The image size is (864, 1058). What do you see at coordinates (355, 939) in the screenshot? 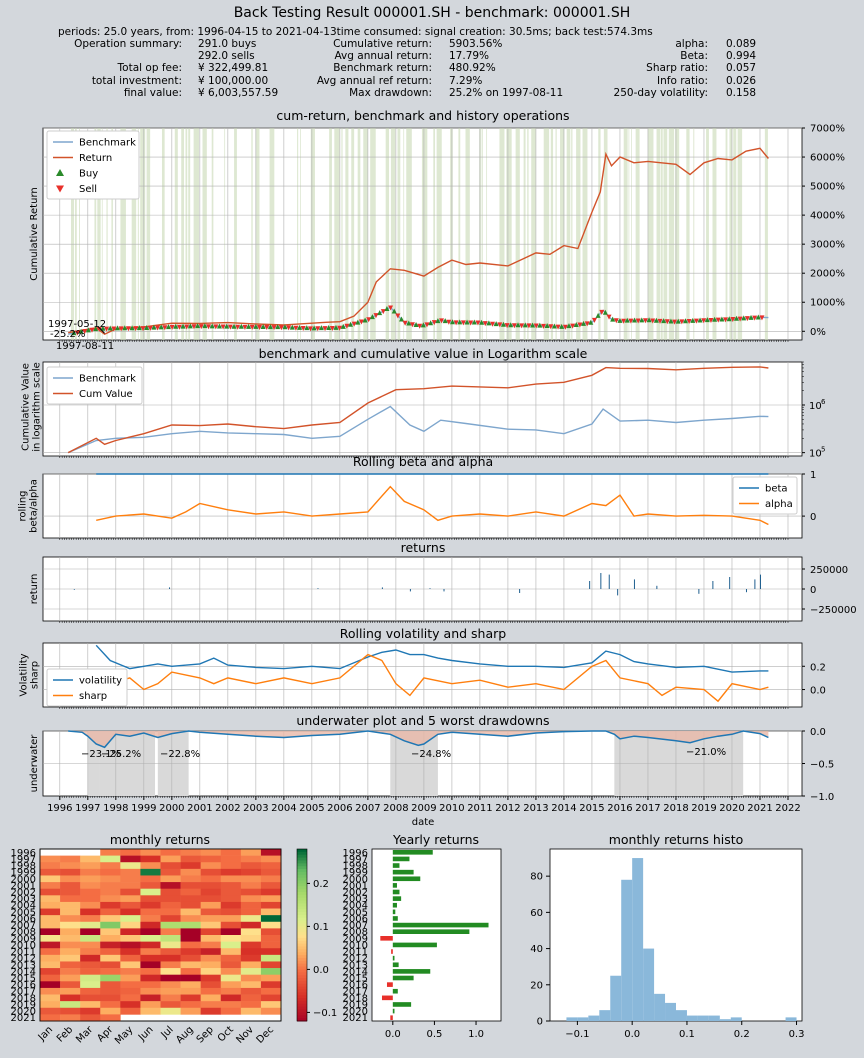
I see `yearly-row-label: 2009` at bounding box center [355, 939].